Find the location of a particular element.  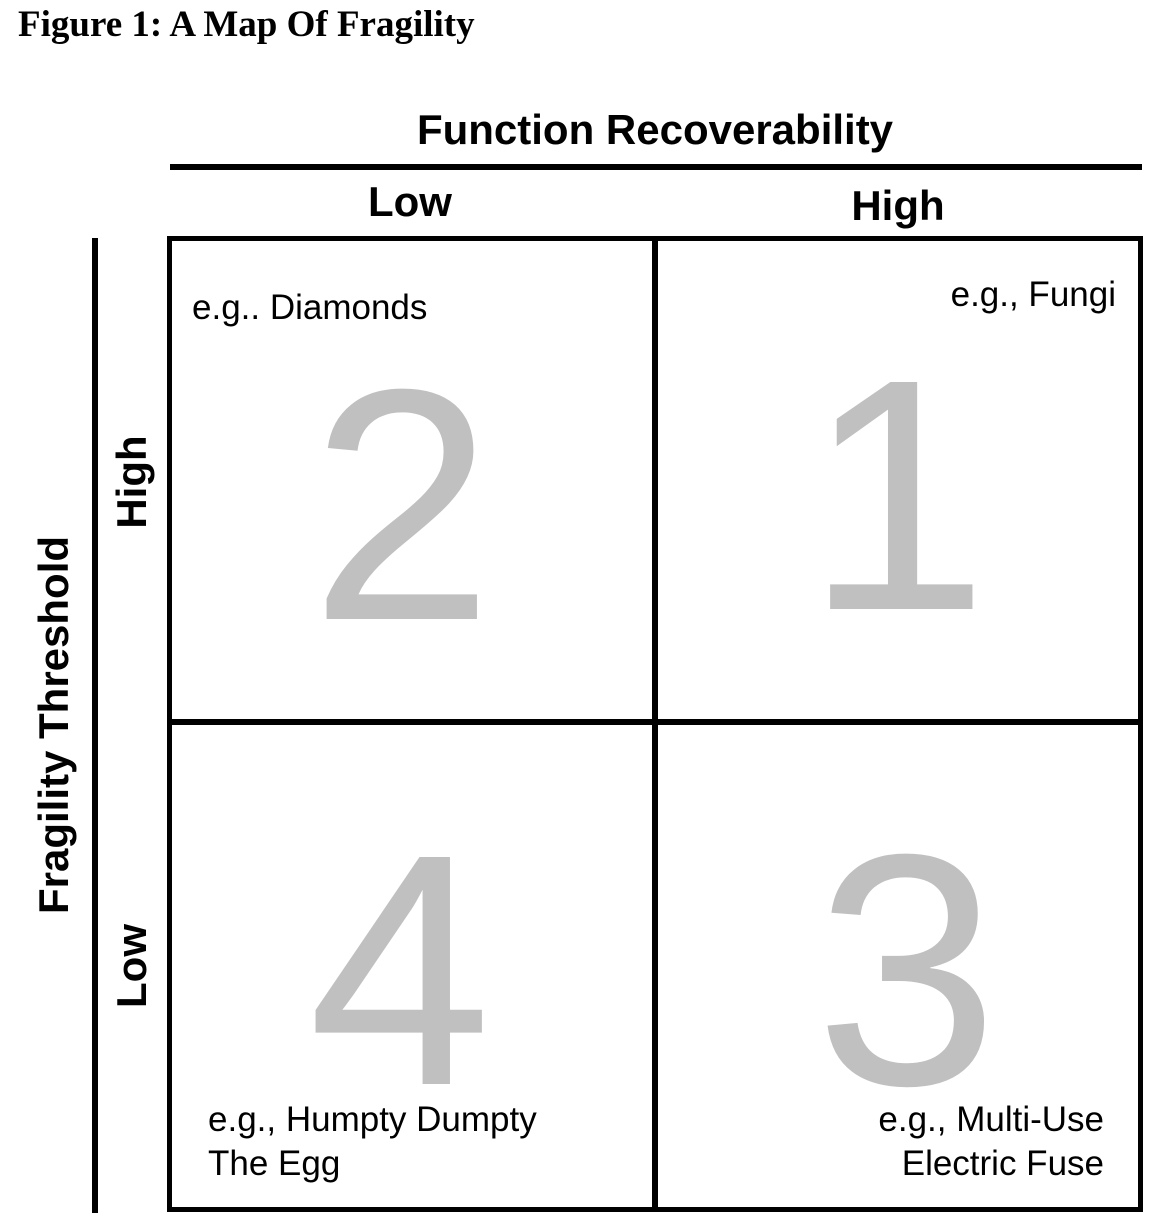

column-label-low: Low is located at coordinates (410, 201).